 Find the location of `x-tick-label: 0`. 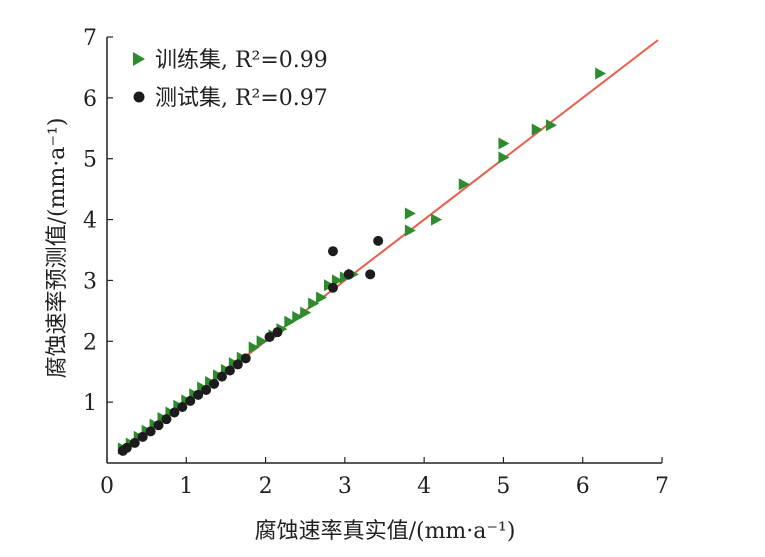

x-tick-label: 0 is located at coordinates (107, 486).